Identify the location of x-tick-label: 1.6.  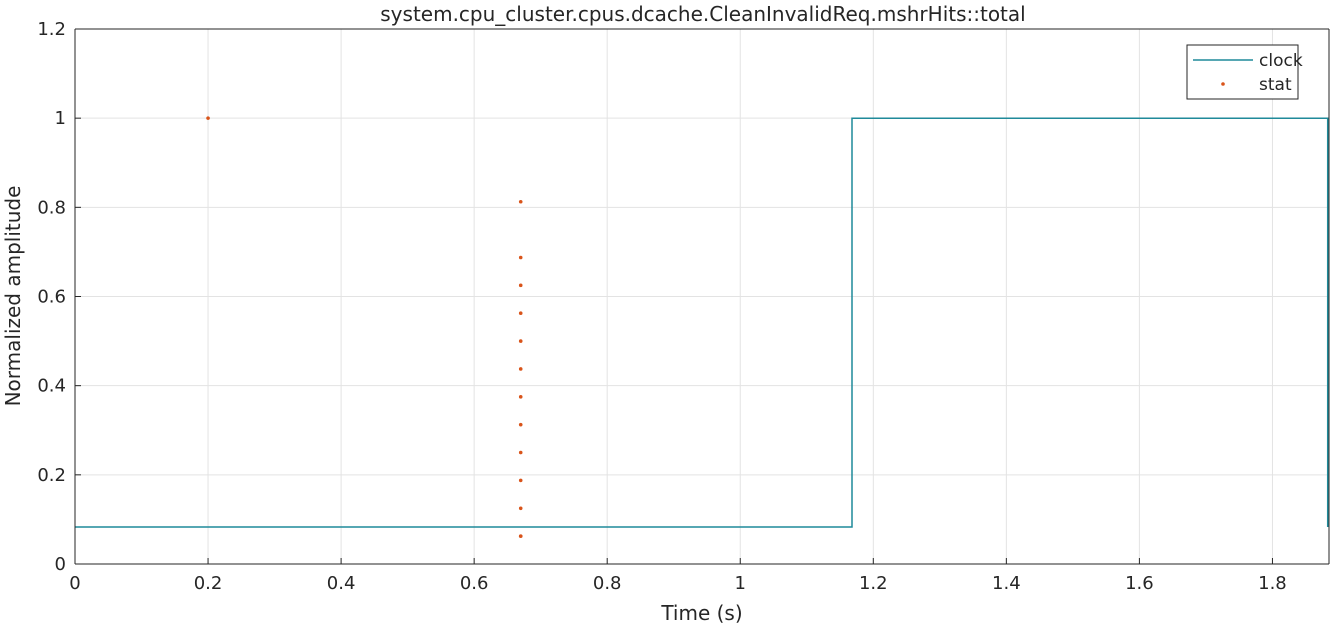
(1139, 583).